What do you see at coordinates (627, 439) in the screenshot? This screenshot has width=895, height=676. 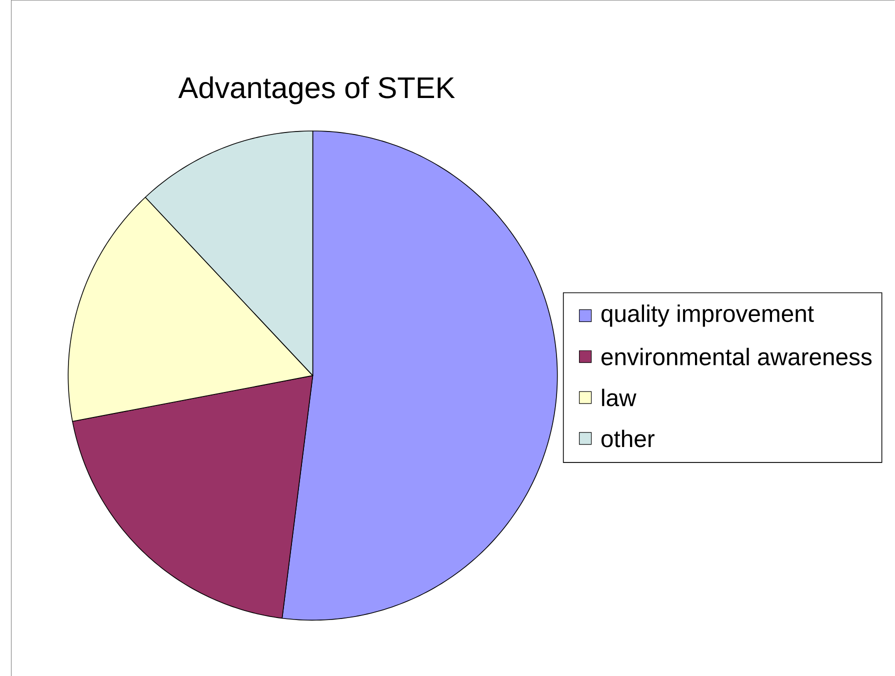 I see `legend-label: other` at bounding box center [627, 439].